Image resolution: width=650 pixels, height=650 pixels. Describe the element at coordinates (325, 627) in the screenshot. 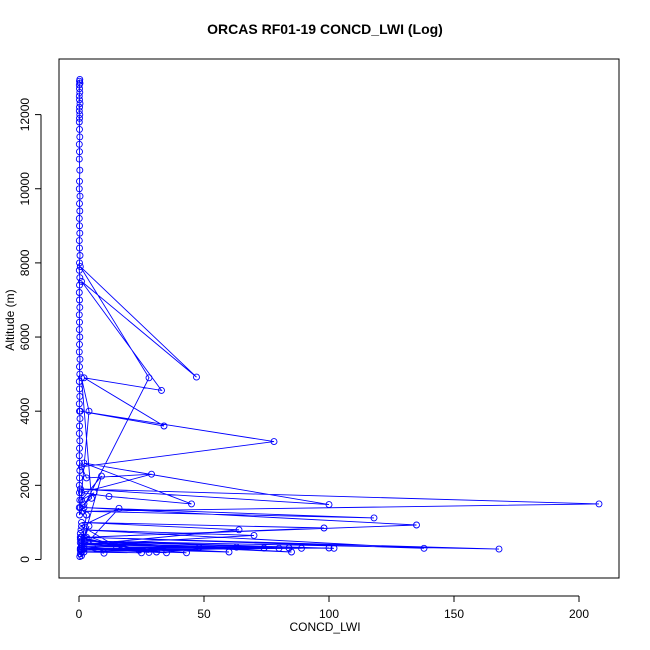

I see `x-axis-label: CONCD_LWI` at that location.